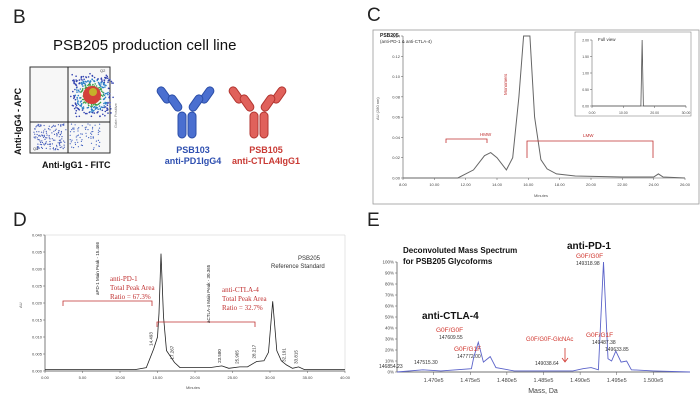 The image size is (700, 402). What do you see at coordinates (507, 381) in the screenshot?
I see `chart-e-x-tick-label: 1.480e5` at bounding box center [507, 381].